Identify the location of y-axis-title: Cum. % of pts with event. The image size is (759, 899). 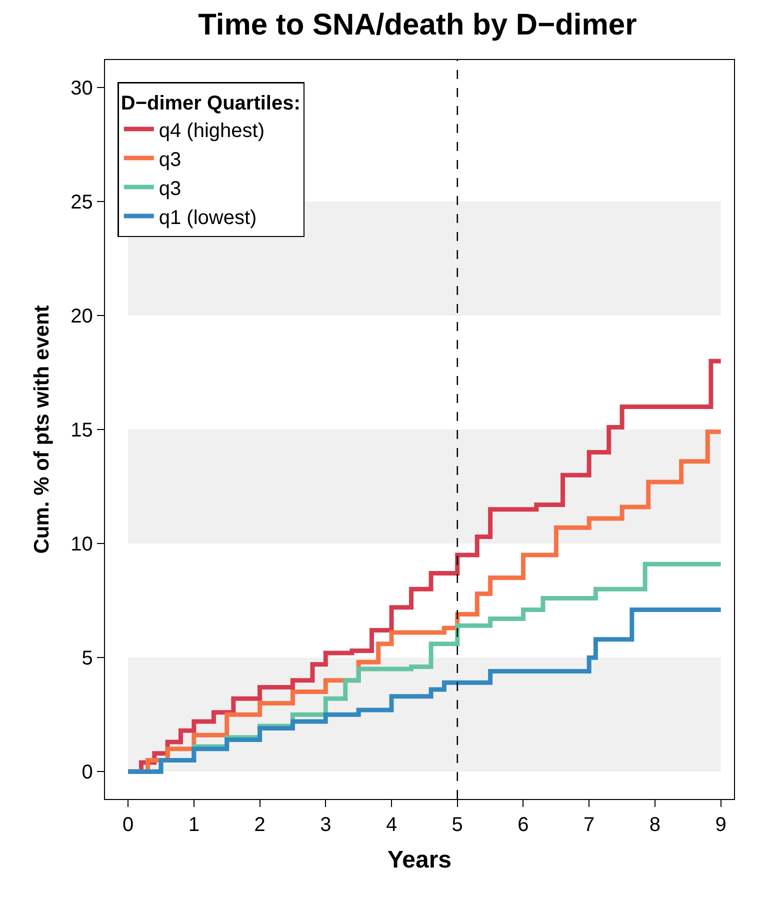
(42, 429).